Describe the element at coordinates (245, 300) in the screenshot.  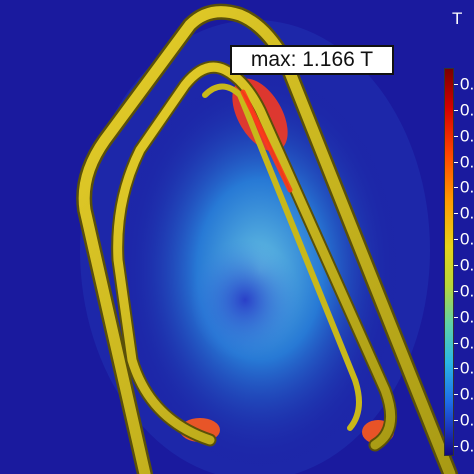
I see `field-low-region` at that location.